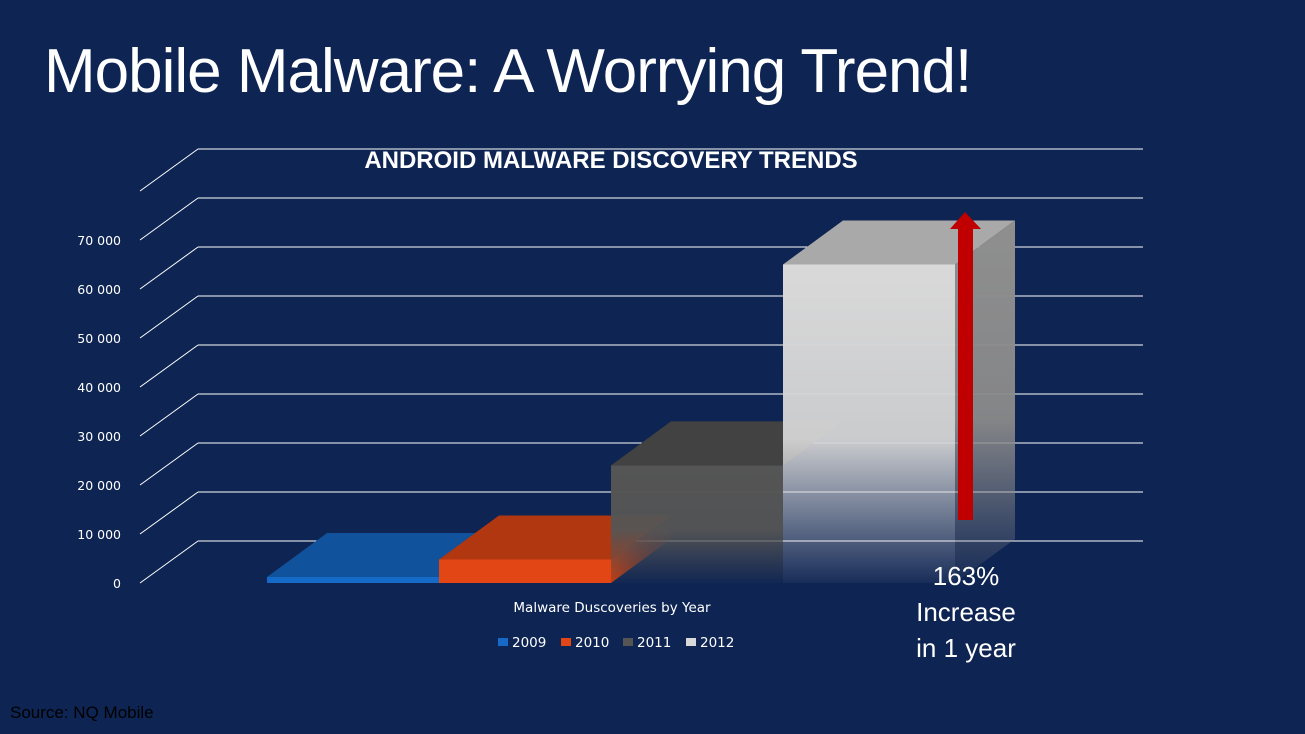 The height and width of the screenshot is (734, 1305). I want to click on svg-text: 2011, so click(654, 643).